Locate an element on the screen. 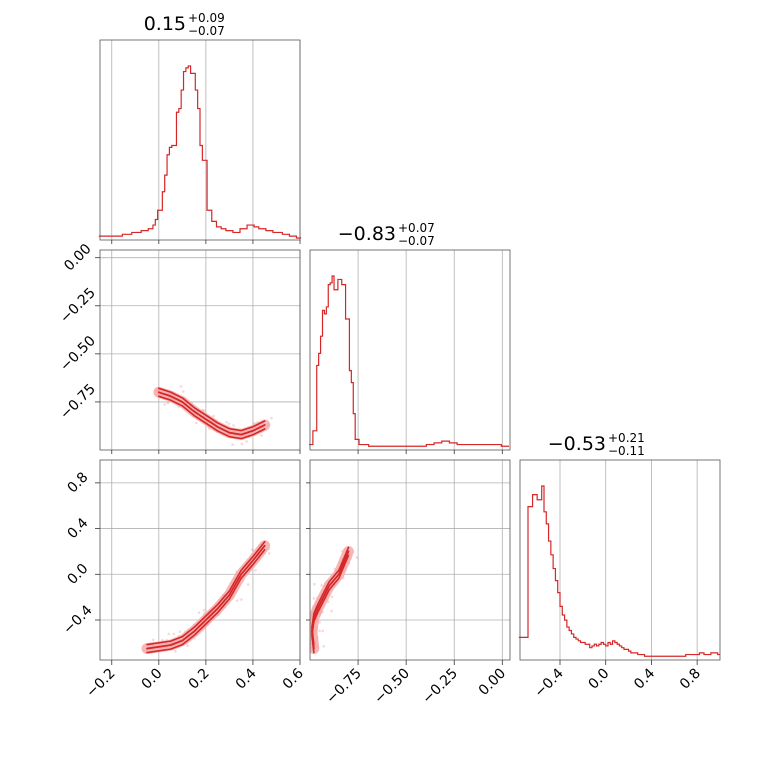 The image size is (760, 760). xtick-label-0-3: 0.4 is located at coordinates (246, 678).